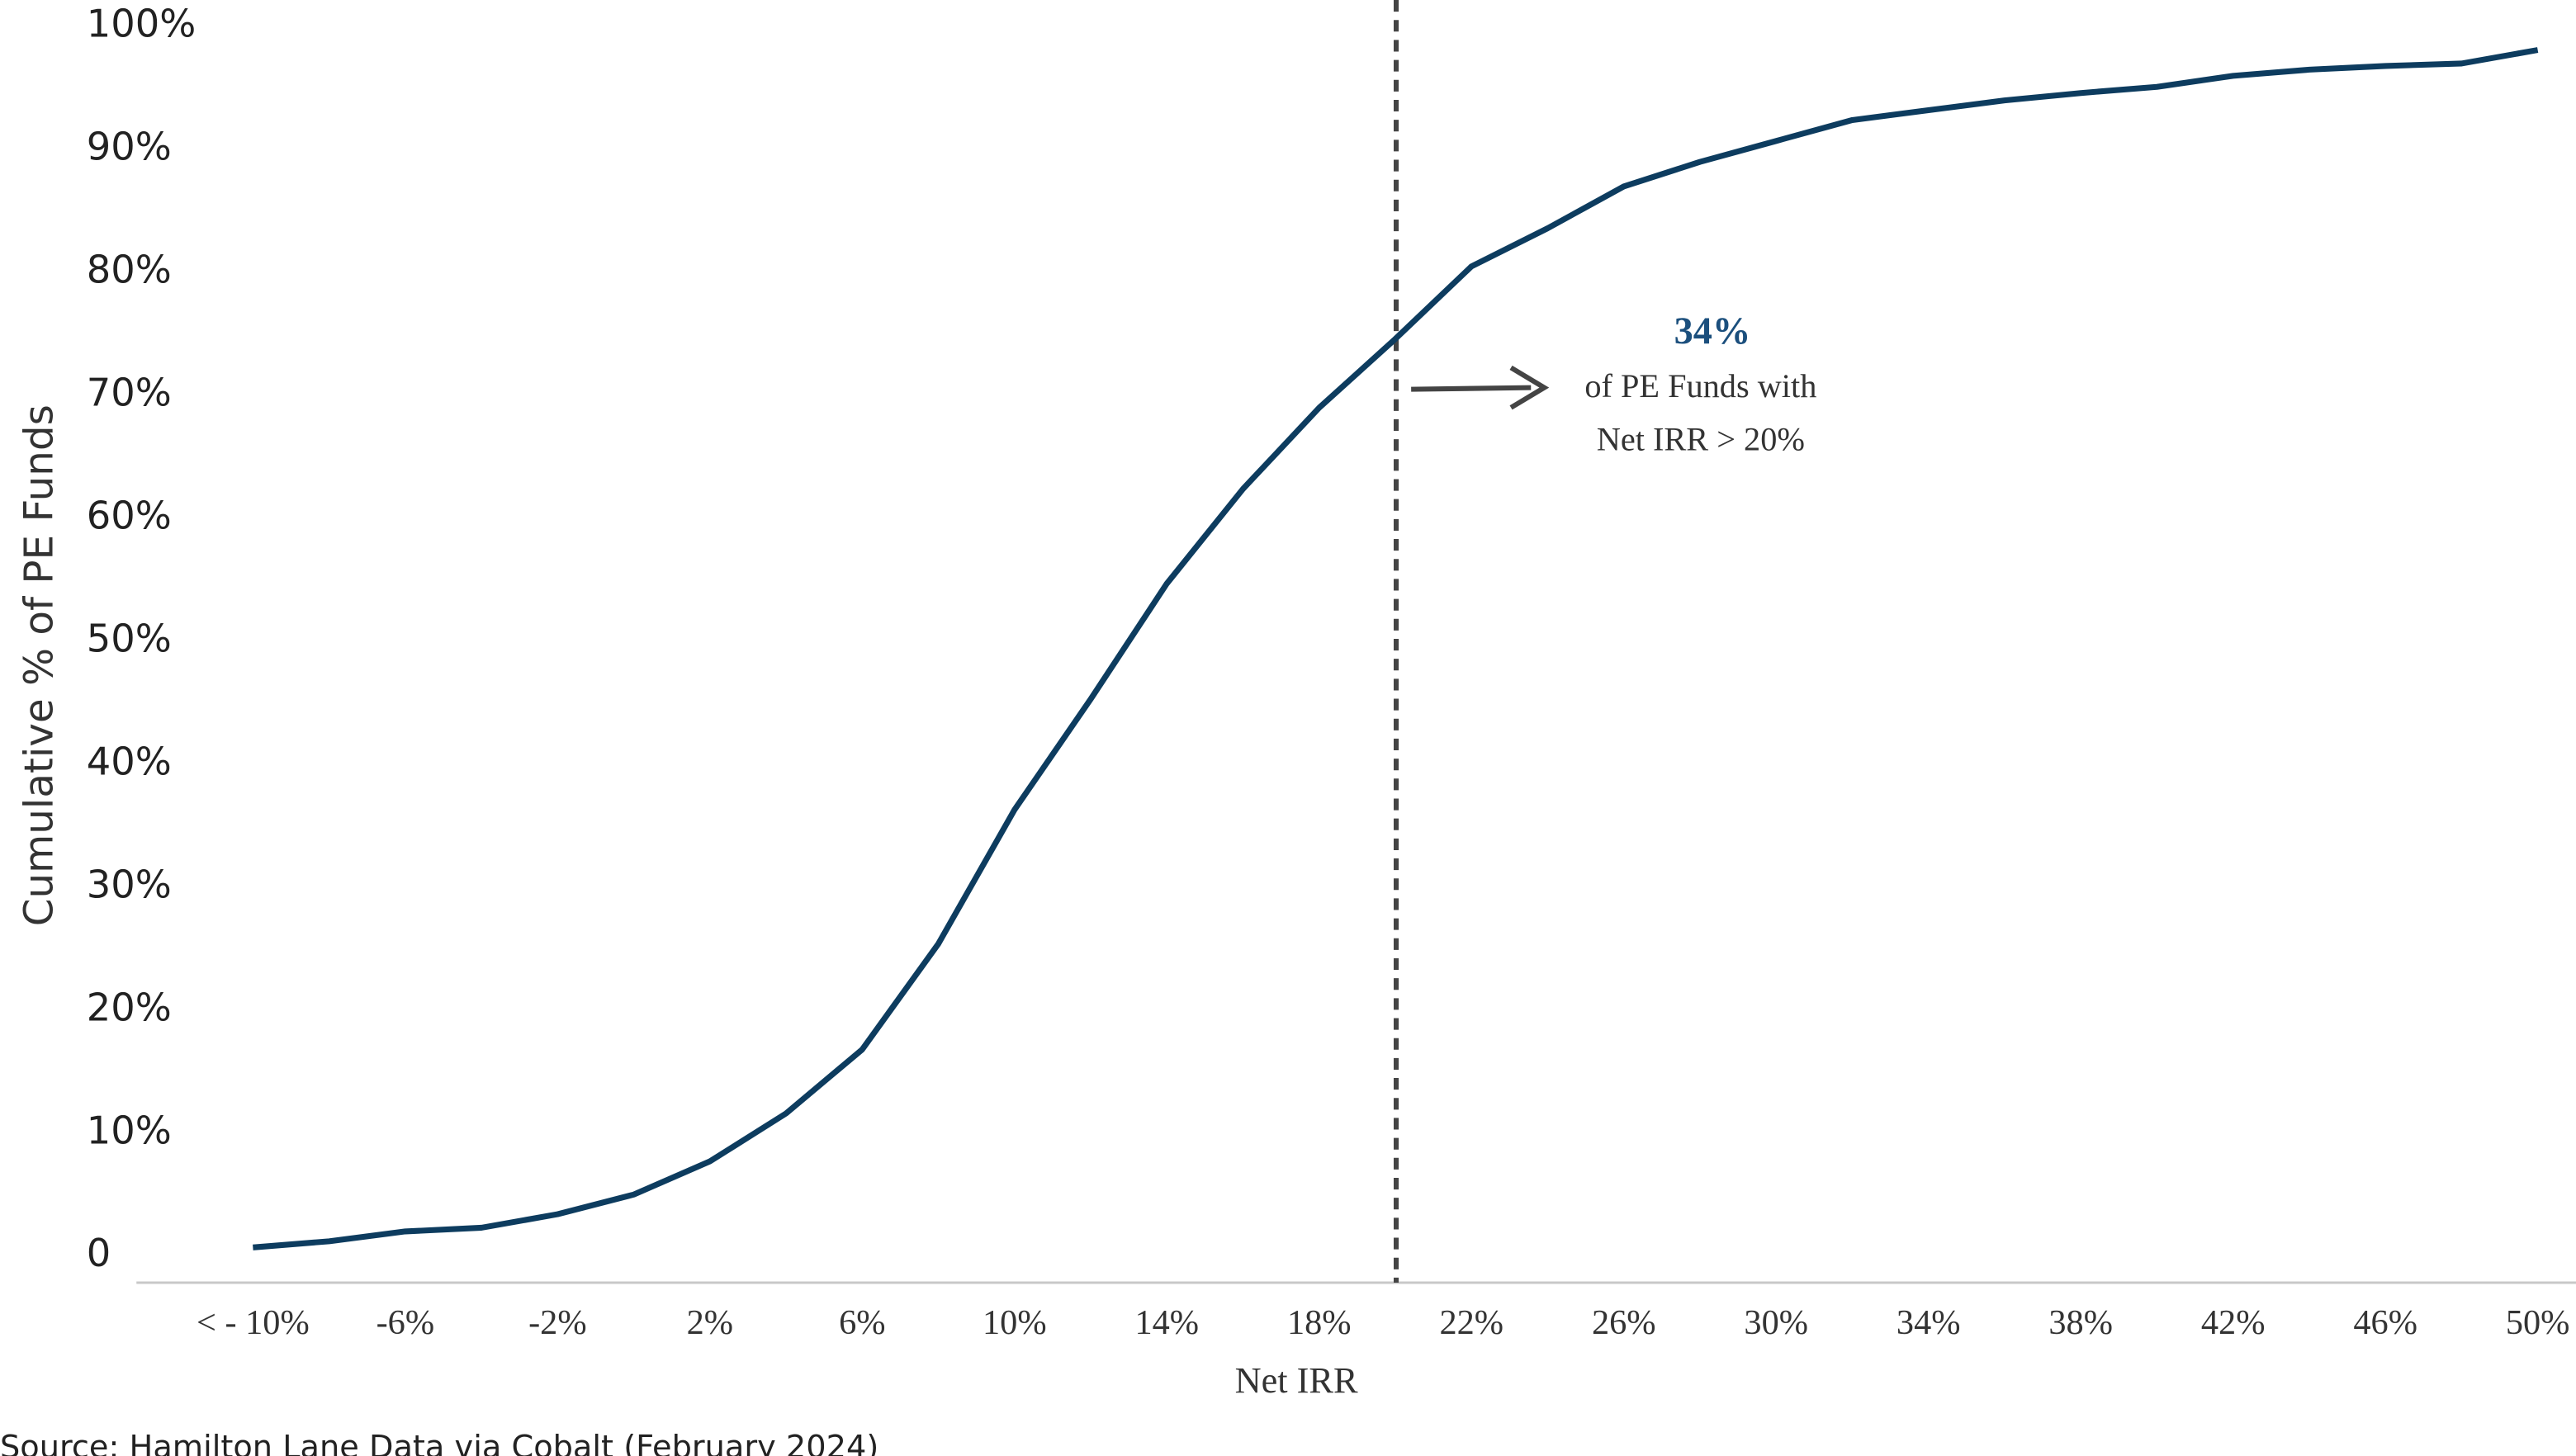  What do you see at coordinates (129, 516) in the screenshot?
I see `y-tick-label: 60%` at bounding box center [129, 516].